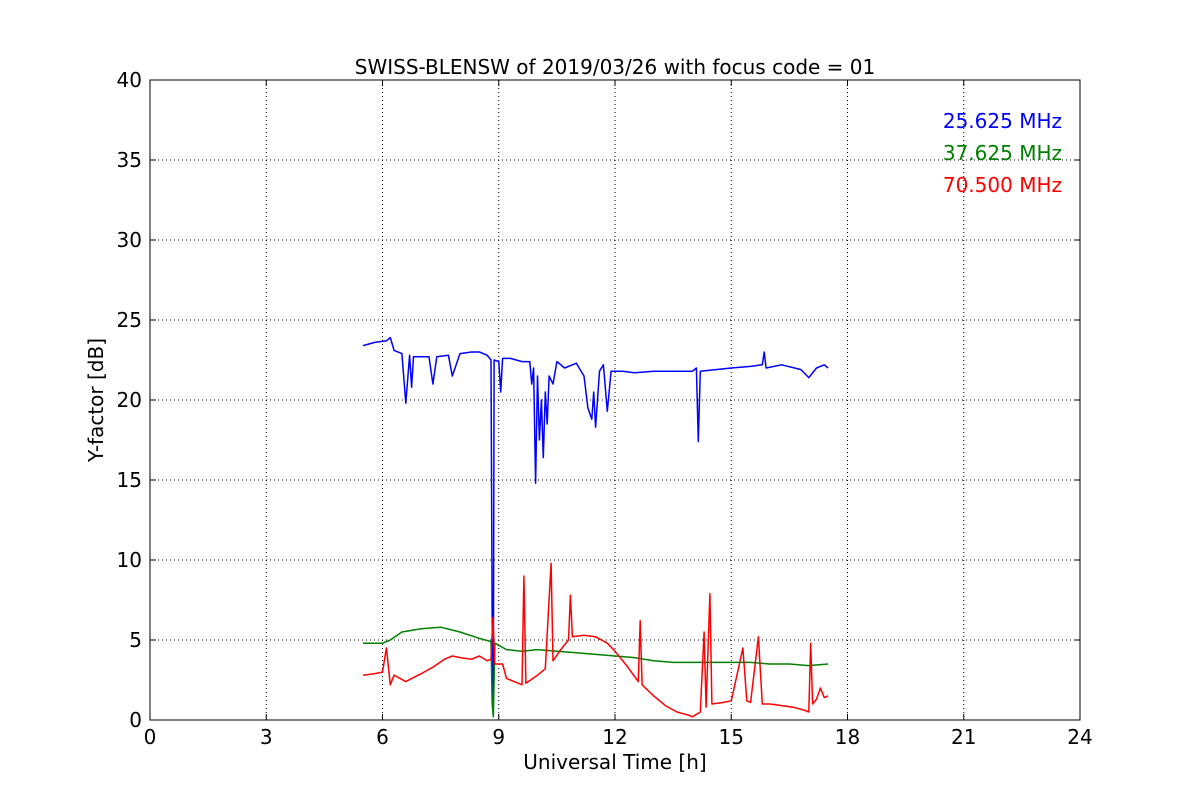 The width and height of the screenshot is (1200, 800). I want to click on y-tick-label: 40, so click(129, 80).